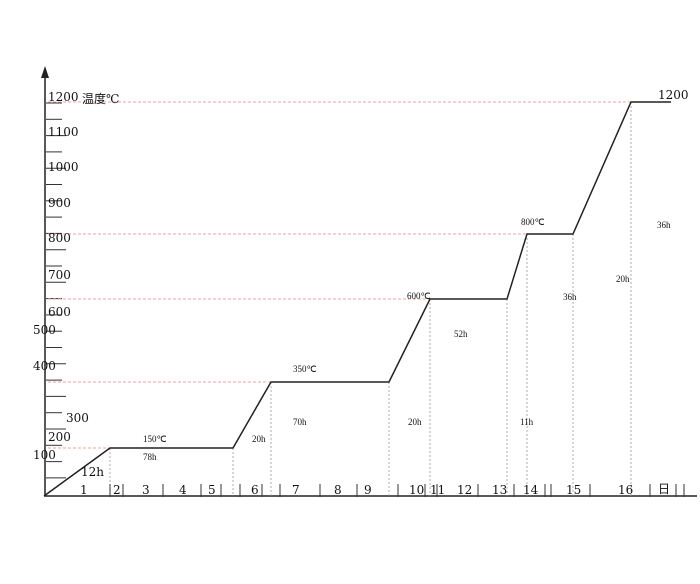 This screenshot has height=584, width=700. I want to click on x-tick-label: 13, so click(500, 490).